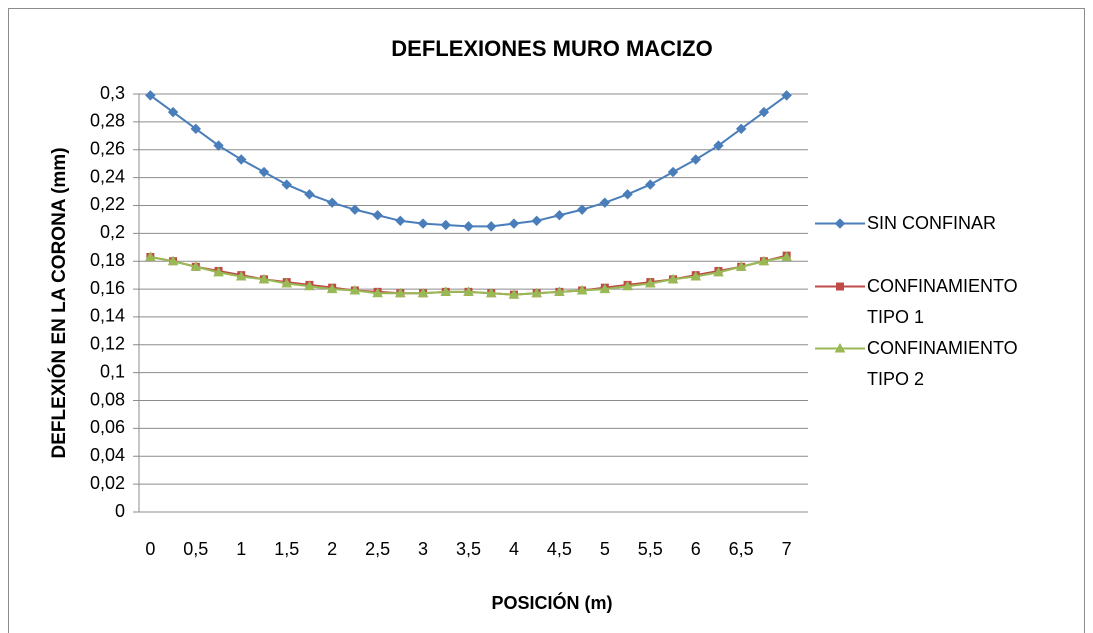  What do you see at coordinates (107, 316) in the screenshot?
I see `y-tick-label: 0,14` at bounding box center [107, 316].